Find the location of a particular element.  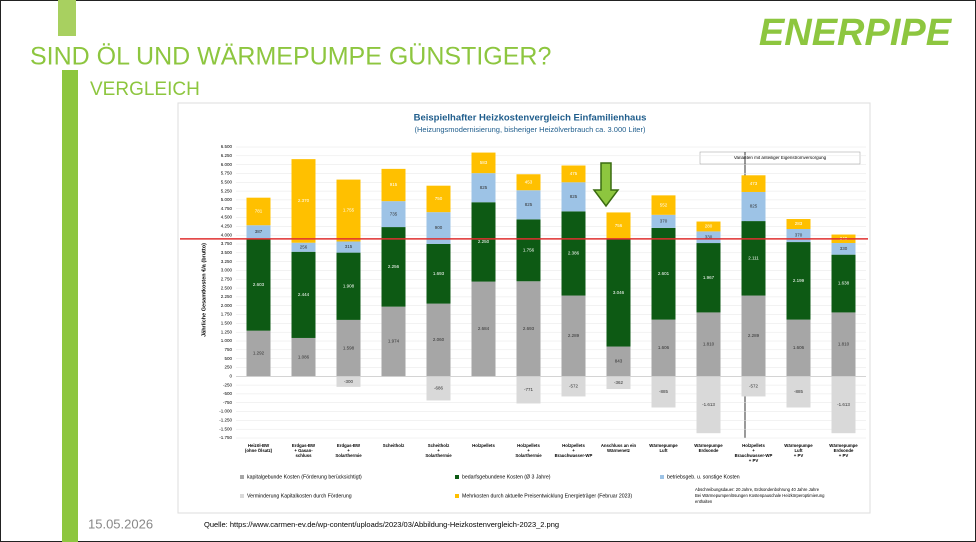

logo: ENERPIPE is located at coordinates (856, 33).